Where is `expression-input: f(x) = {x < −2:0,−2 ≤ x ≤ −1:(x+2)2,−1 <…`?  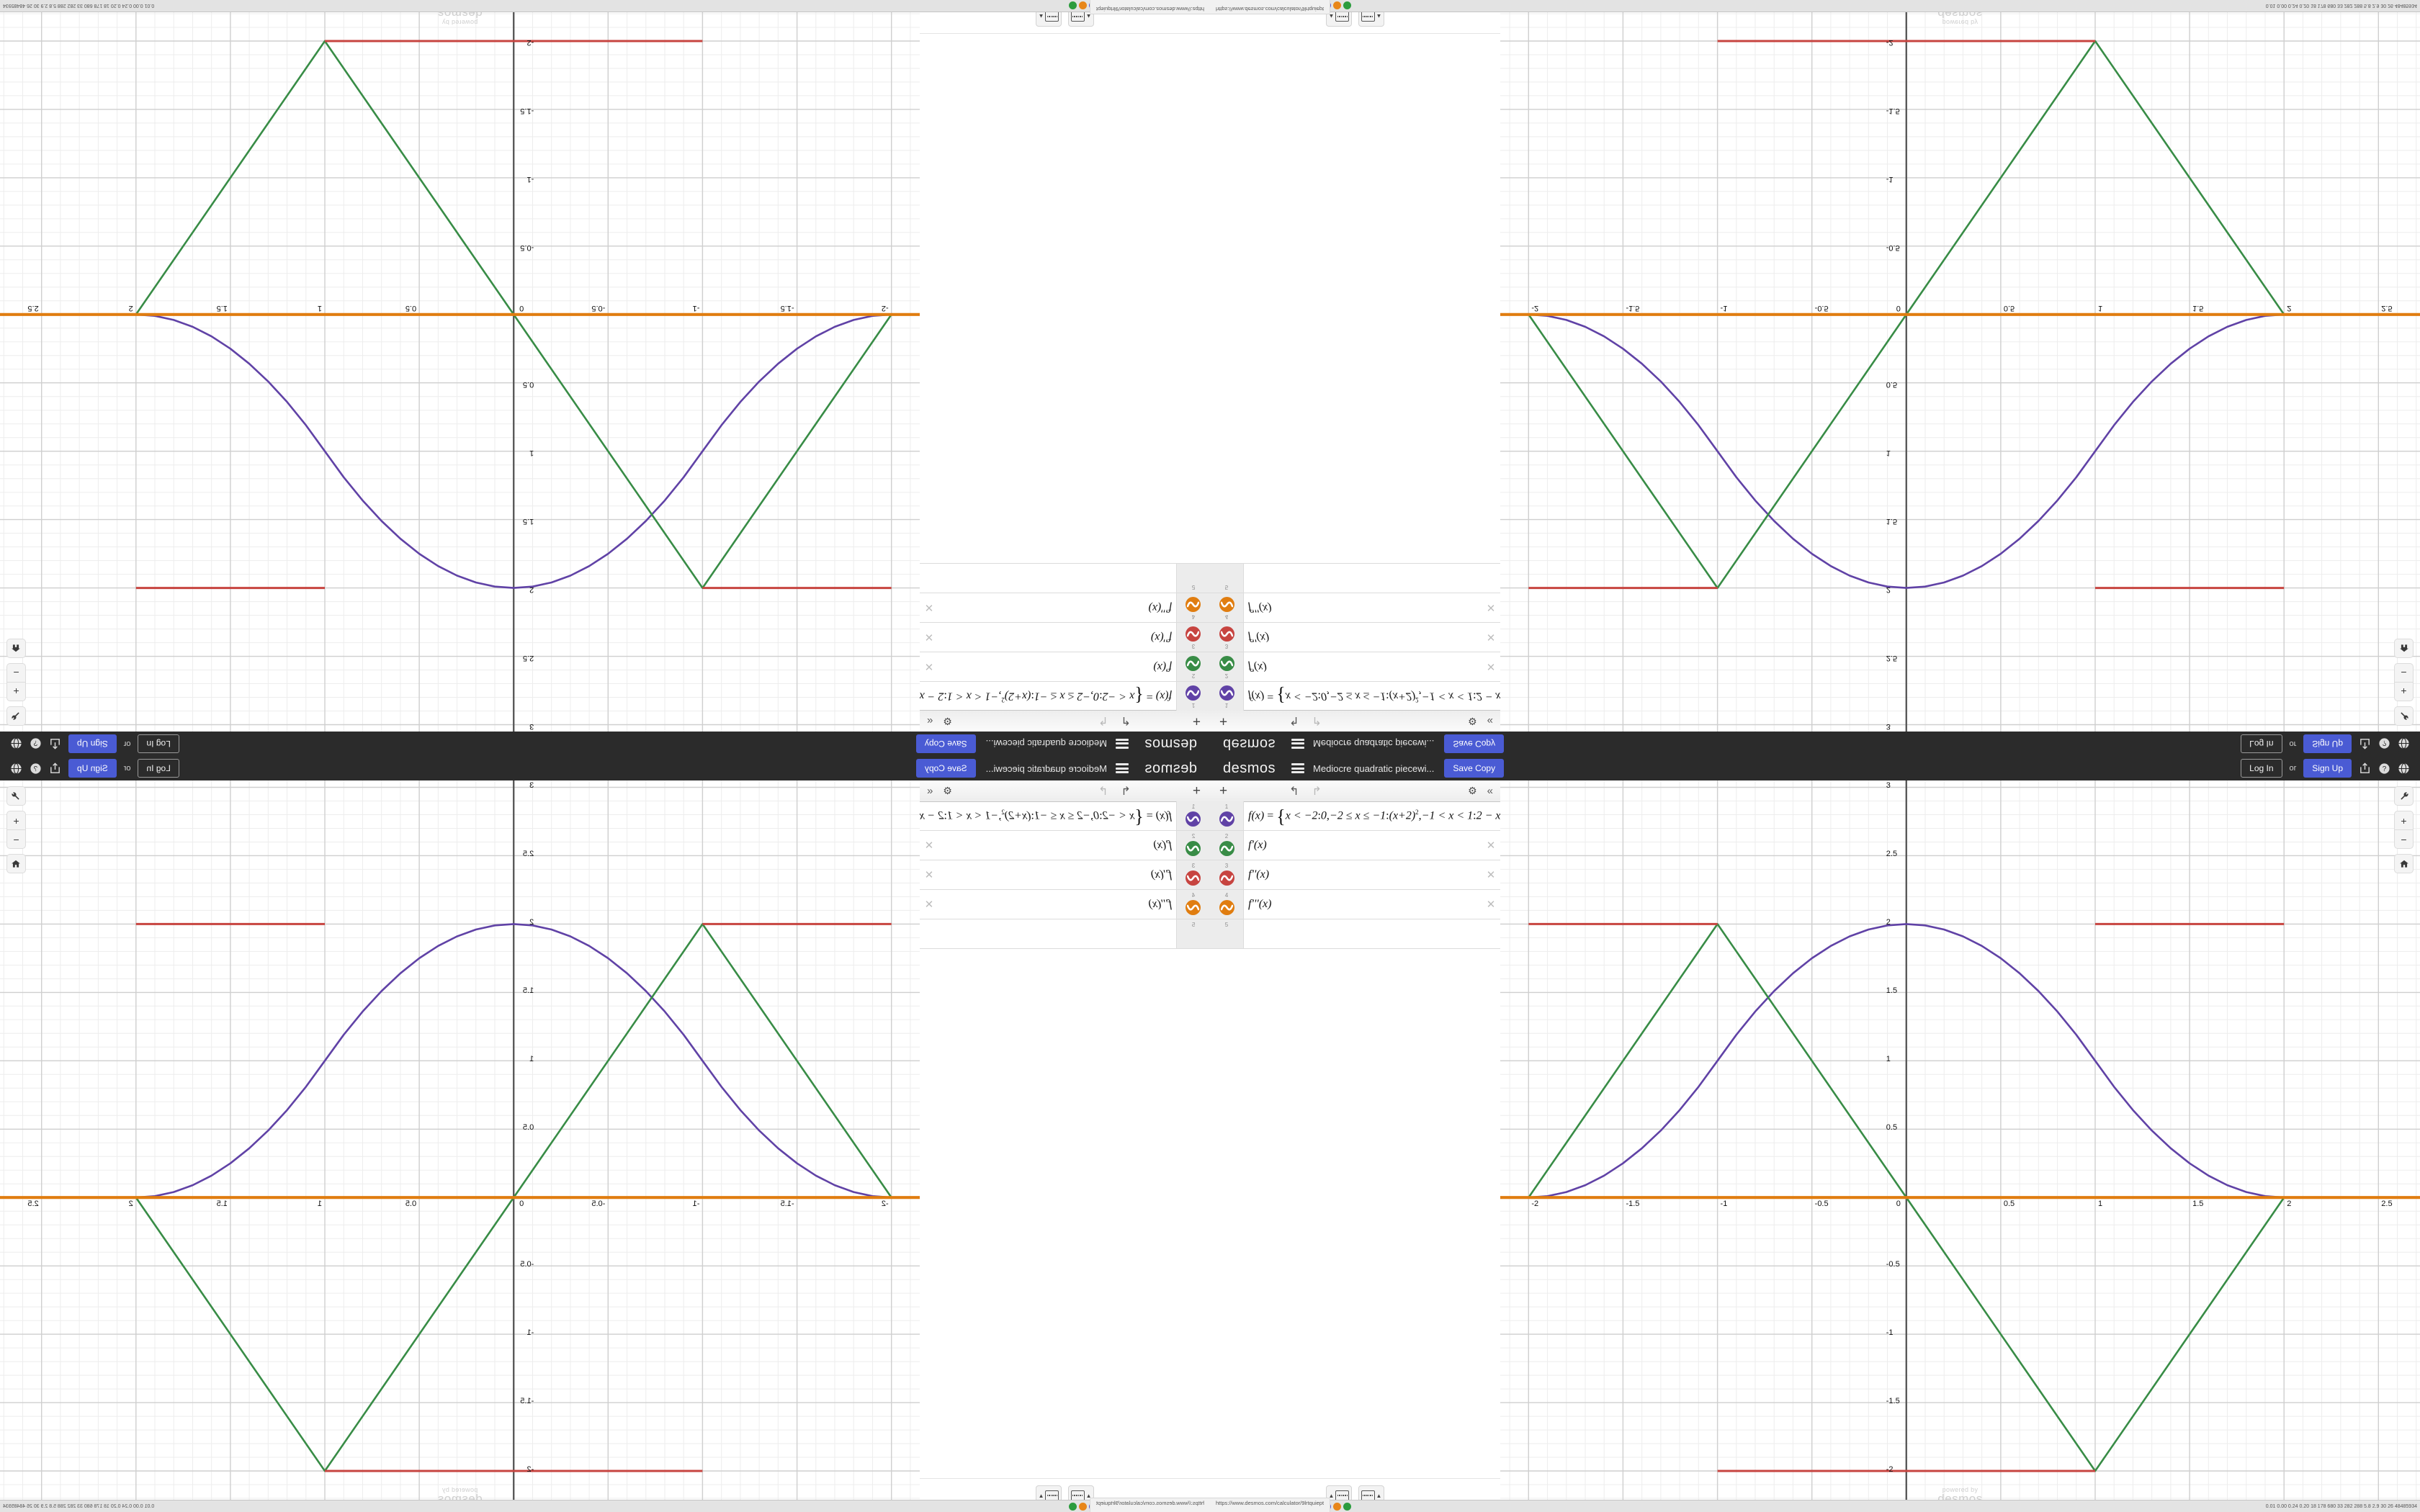 expression-input: f(x) = {x < −2:0,−2 ≤ x ≤ −1:(x+2)2,−1 <… is located at coordinates (1374, 695).